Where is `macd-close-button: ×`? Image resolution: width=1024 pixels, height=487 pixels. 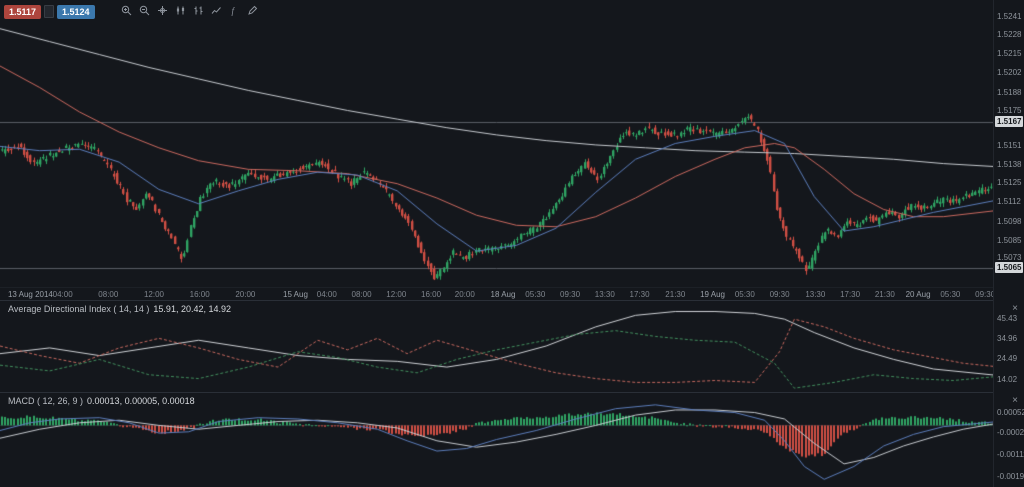
macd-close-button: × is located at coordinates (1015, 400).